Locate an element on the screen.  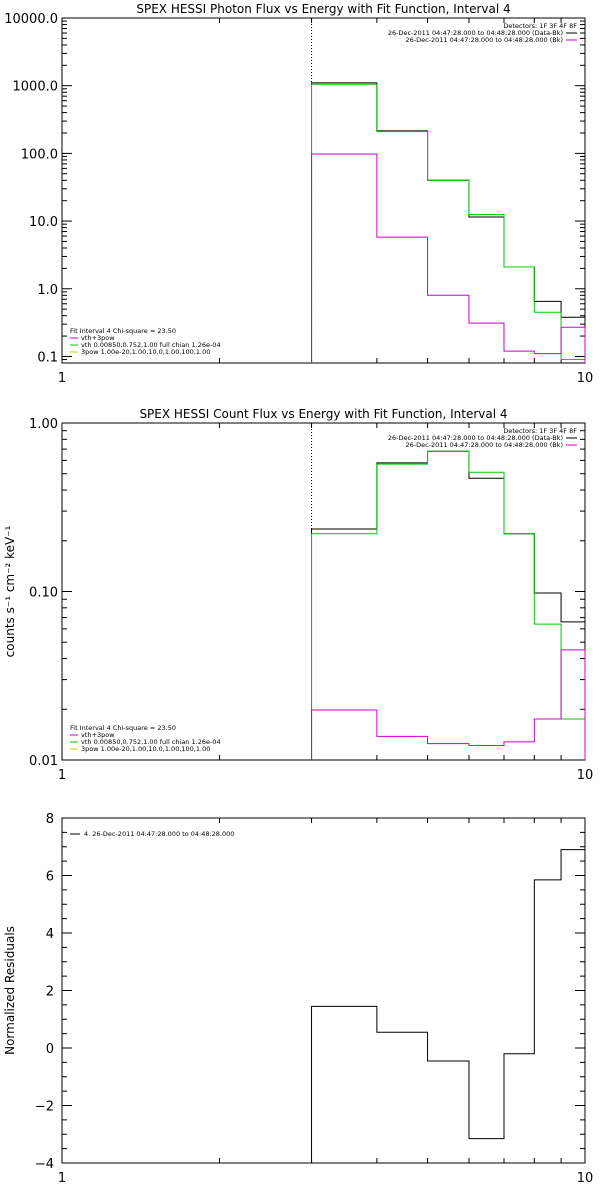
y-tick-label: 1.00 is located at coordinates (43, 424).